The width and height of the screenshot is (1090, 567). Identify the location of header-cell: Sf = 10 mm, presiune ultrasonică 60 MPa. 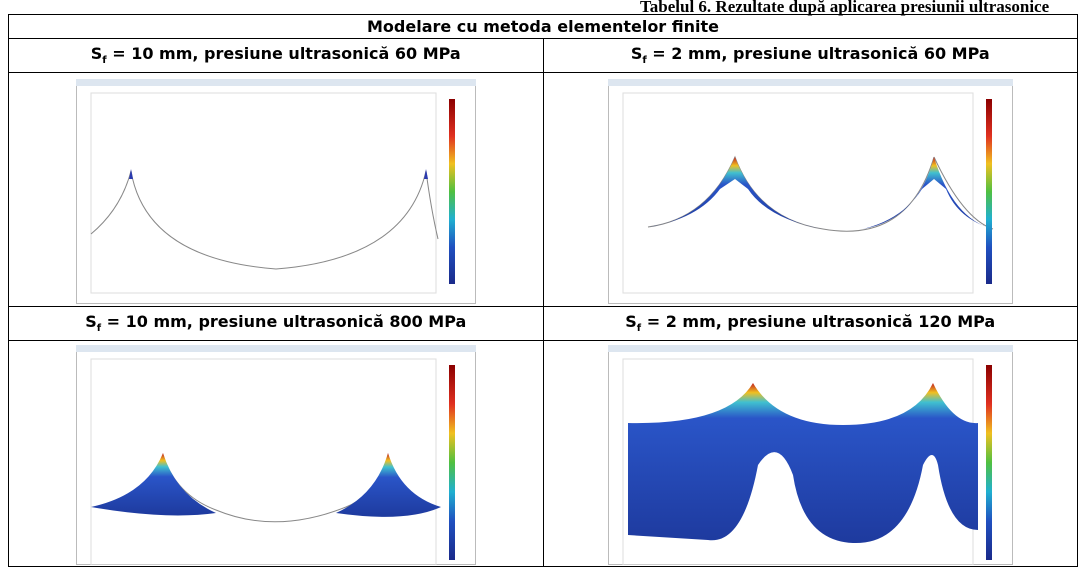
(276, 55).